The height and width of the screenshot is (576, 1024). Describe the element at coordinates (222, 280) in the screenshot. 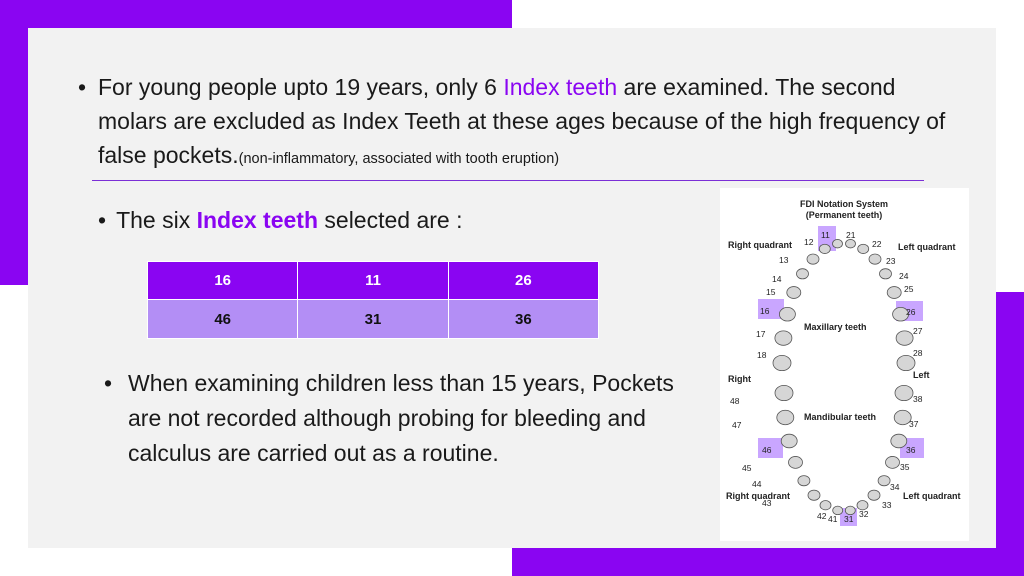

I see `table-cell: 16` at that location.